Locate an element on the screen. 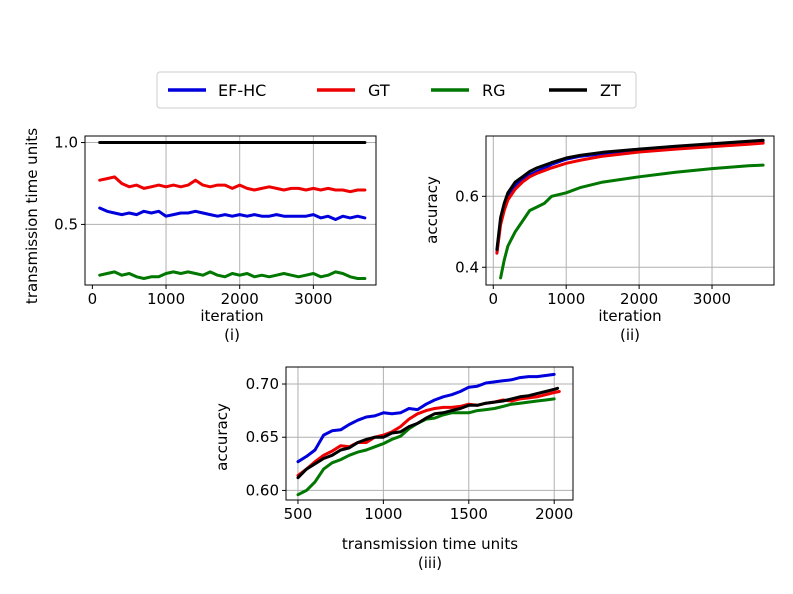  legend: EF-HC GT RG ZT is located at coordinates (396, 90).